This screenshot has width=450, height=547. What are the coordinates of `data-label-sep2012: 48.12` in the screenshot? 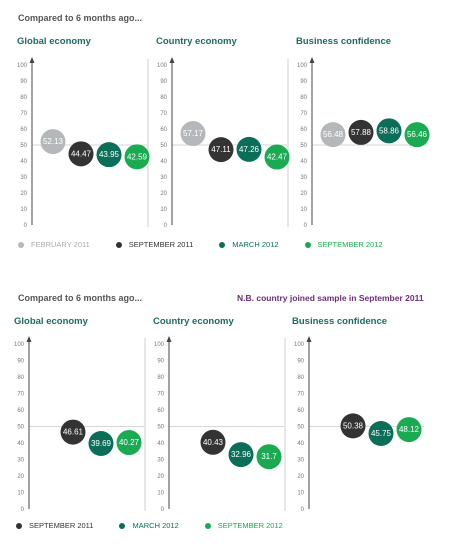 It's located at (409, 429).